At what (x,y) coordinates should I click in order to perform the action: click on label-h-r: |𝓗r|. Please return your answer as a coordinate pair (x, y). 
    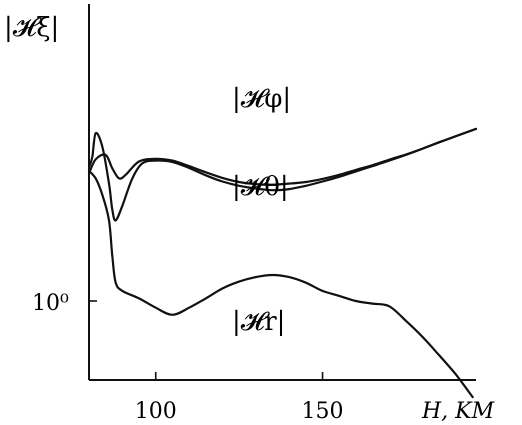
    Looking at the image, I should click on (258, 322).